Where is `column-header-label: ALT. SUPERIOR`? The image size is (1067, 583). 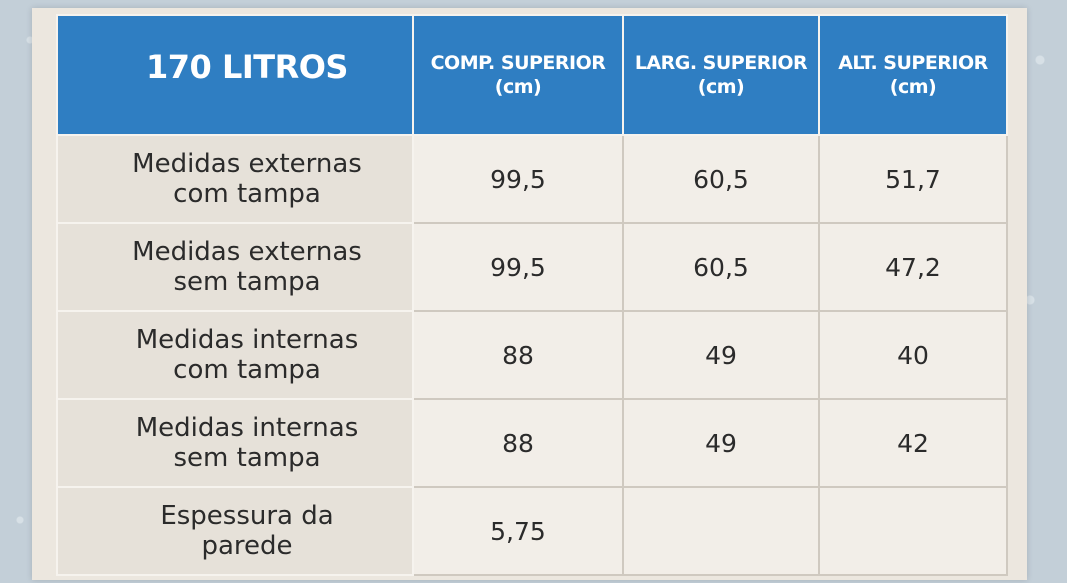 column-header-label: ALT. SUPERIOR is located at coordinates (913, 63).